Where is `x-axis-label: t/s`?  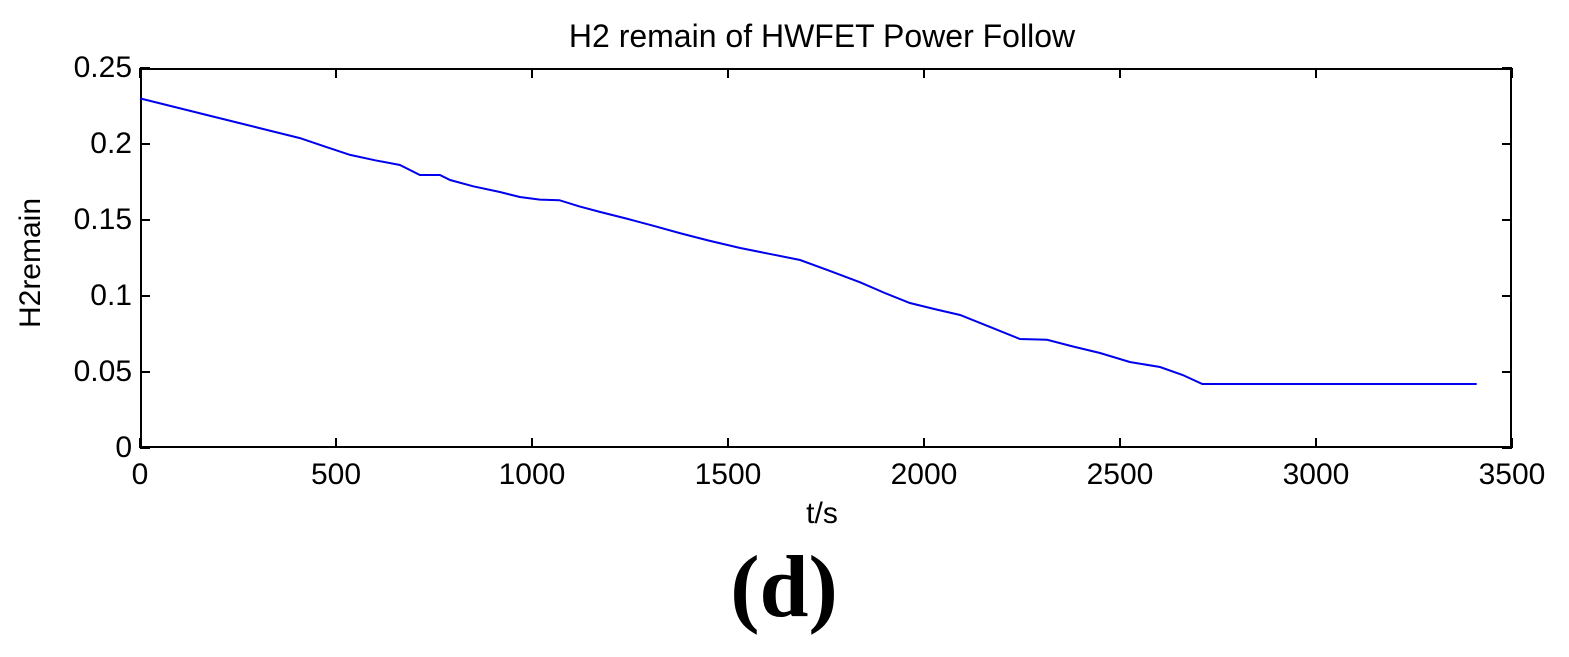 x-axis-label: t/s is located at coordinates (822, 513).